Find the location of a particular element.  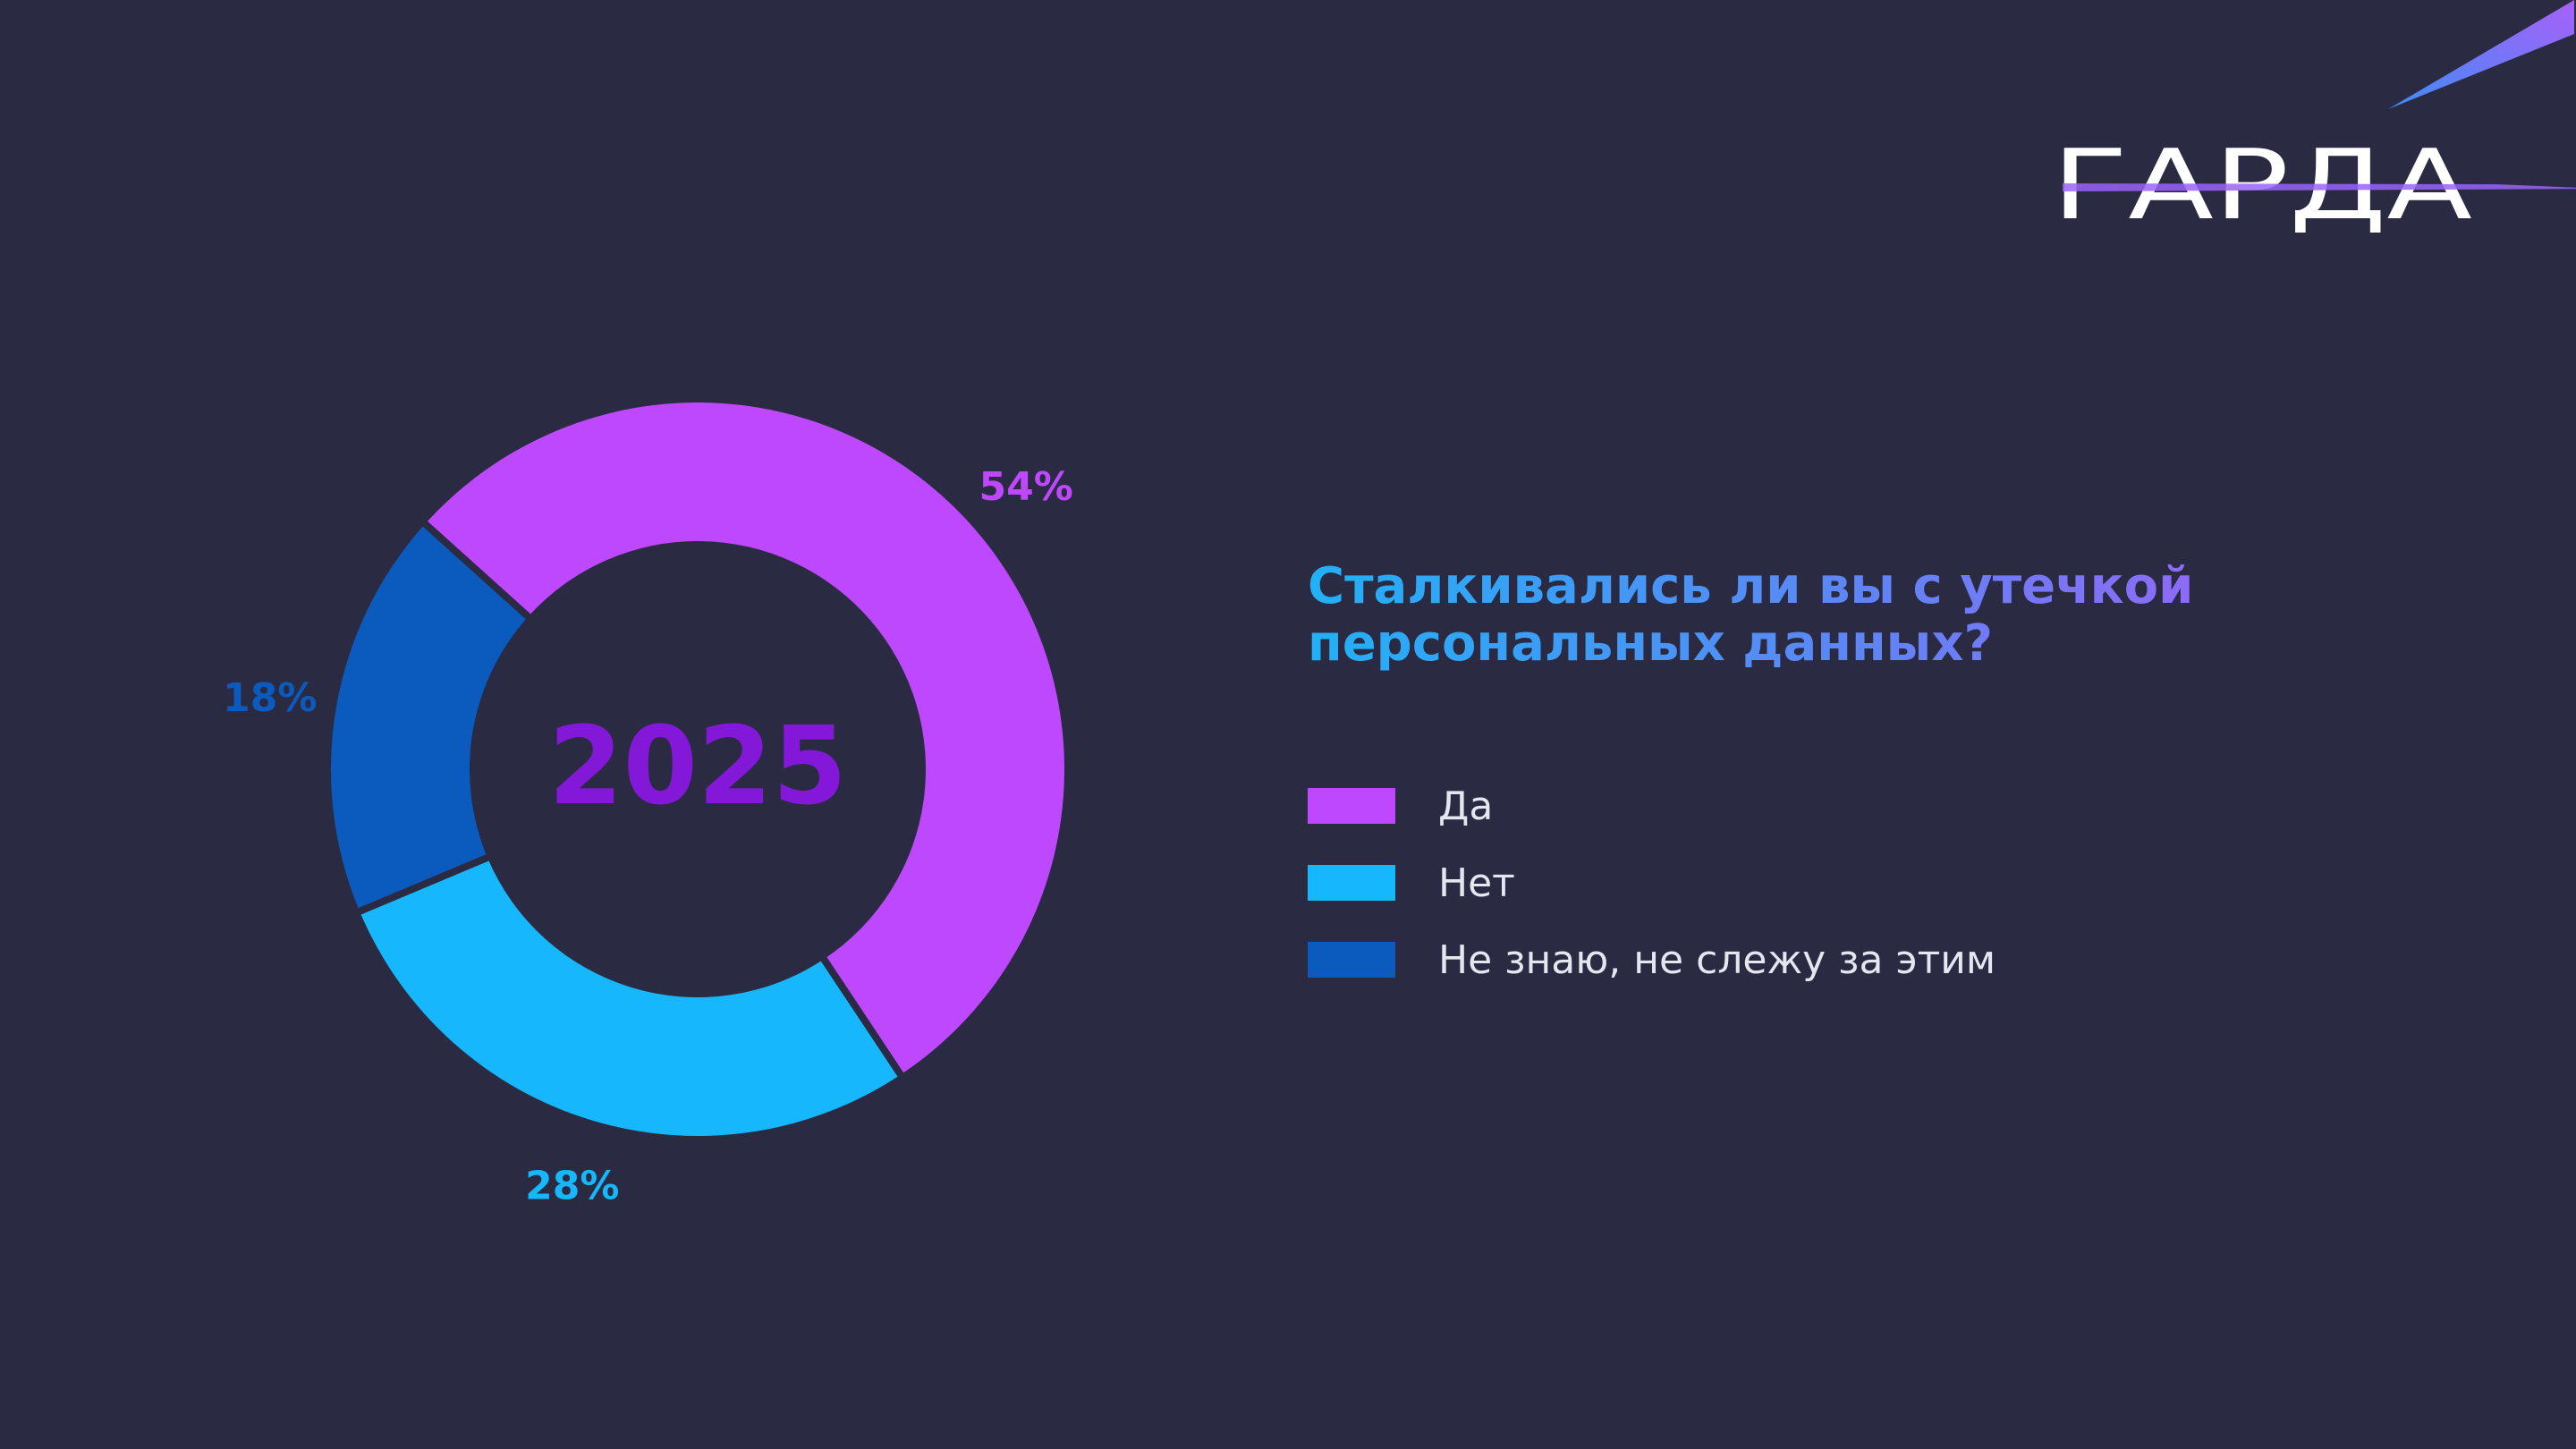

legend-swatch-yes is located at coordinates (1351, 806).